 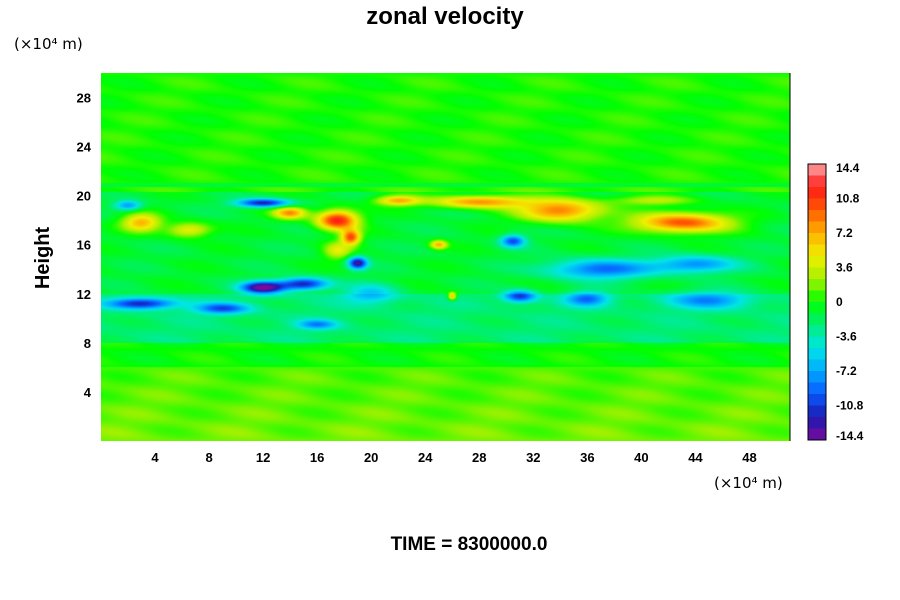 What do you see at coordinates (844, 233) in the screenshot?
I see `colorbar-tick-label: 7.2` at bounding box center [844, 233].